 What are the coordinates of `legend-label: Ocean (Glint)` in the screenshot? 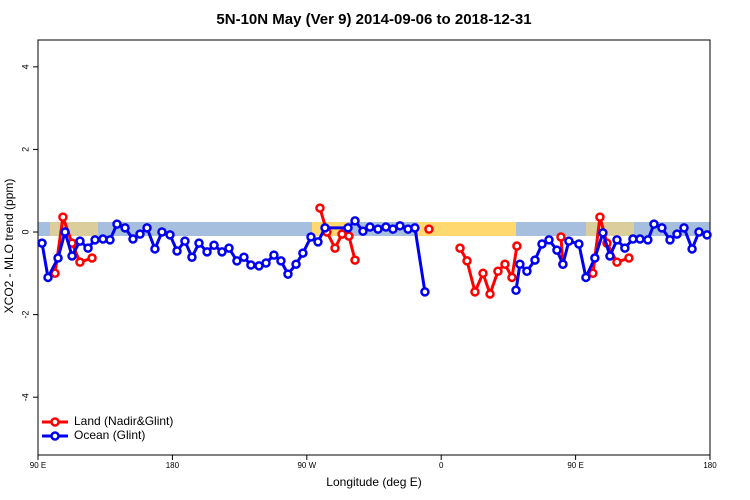 It's located at (109, 435).